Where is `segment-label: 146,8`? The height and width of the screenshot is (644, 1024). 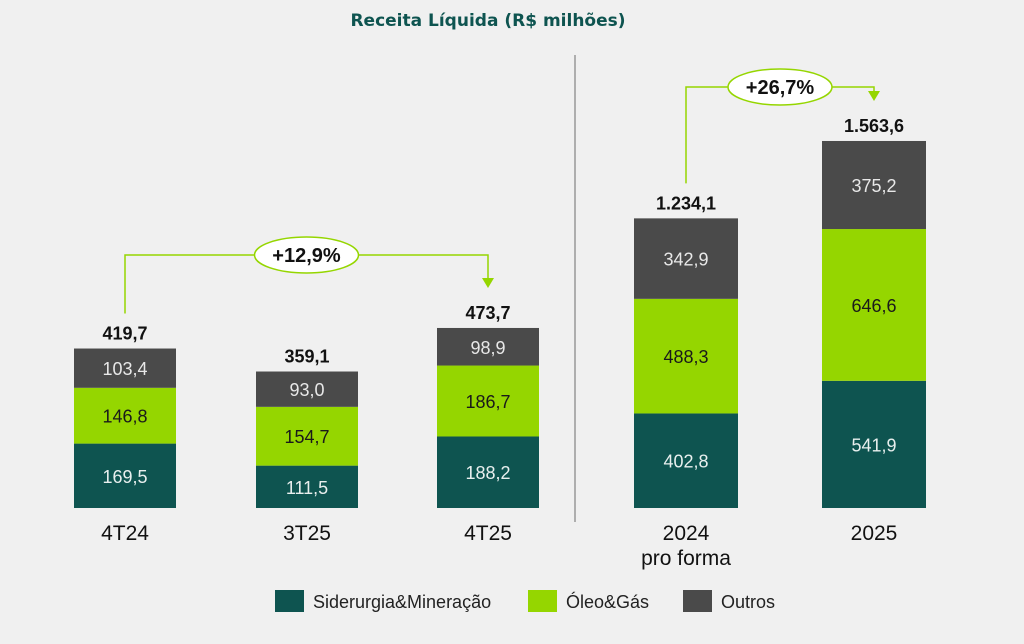
segment-label: 146,8 is located at coordinates (124, 417).